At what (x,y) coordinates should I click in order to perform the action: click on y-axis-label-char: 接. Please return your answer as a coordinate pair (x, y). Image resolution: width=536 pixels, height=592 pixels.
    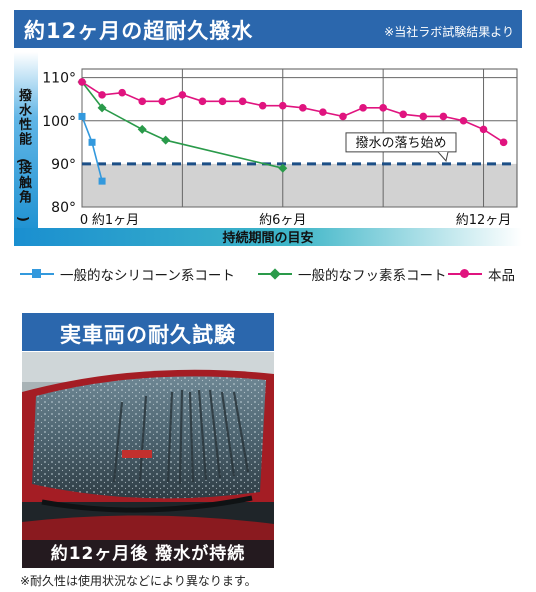
    Looking at the image, I should click on (25, 169).